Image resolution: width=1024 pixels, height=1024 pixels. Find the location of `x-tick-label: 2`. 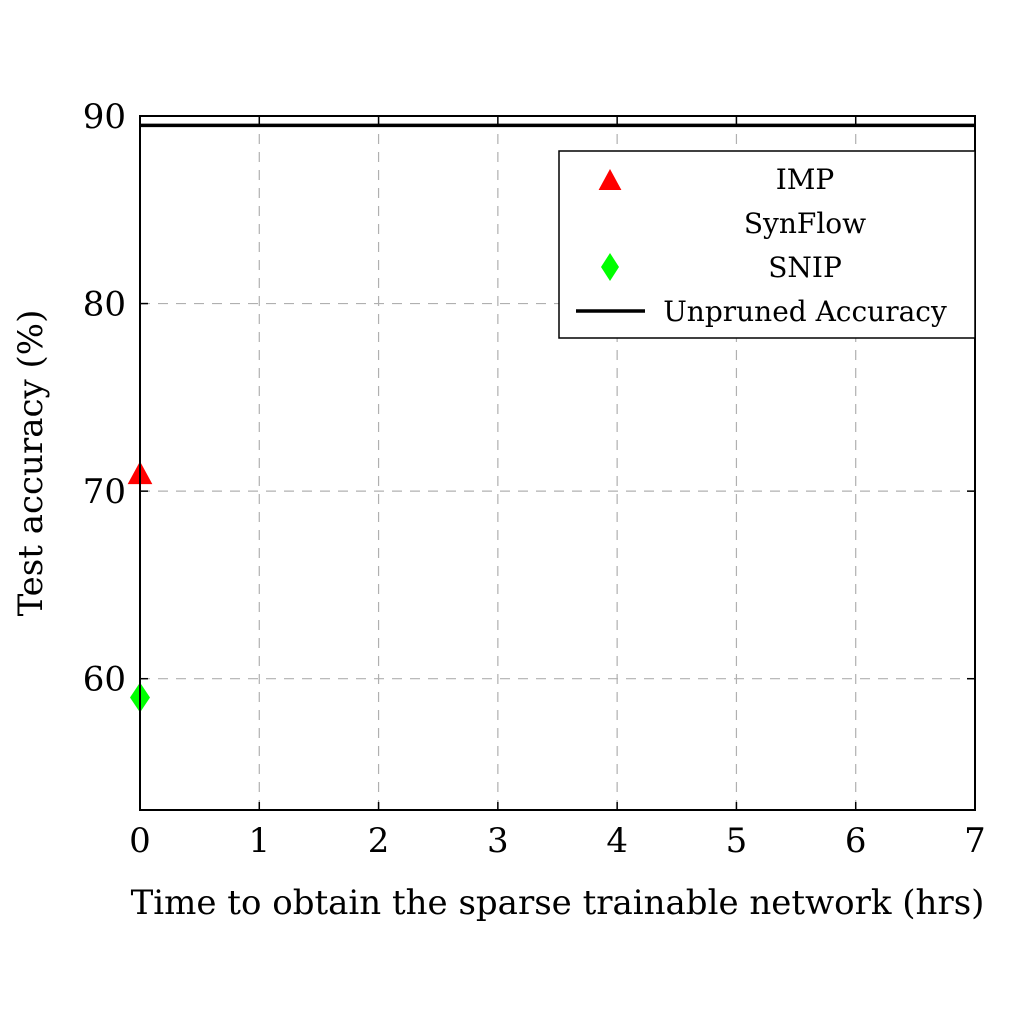

x-tick-label: 2 is located at coordinates (379, 841).